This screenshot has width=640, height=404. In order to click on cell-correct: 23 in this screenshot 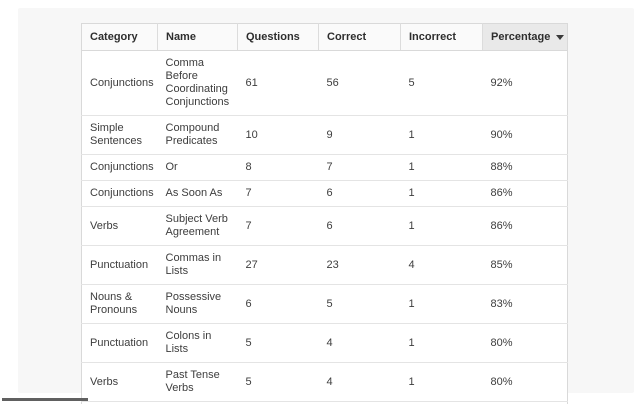, I will do `click(359, 265)`.